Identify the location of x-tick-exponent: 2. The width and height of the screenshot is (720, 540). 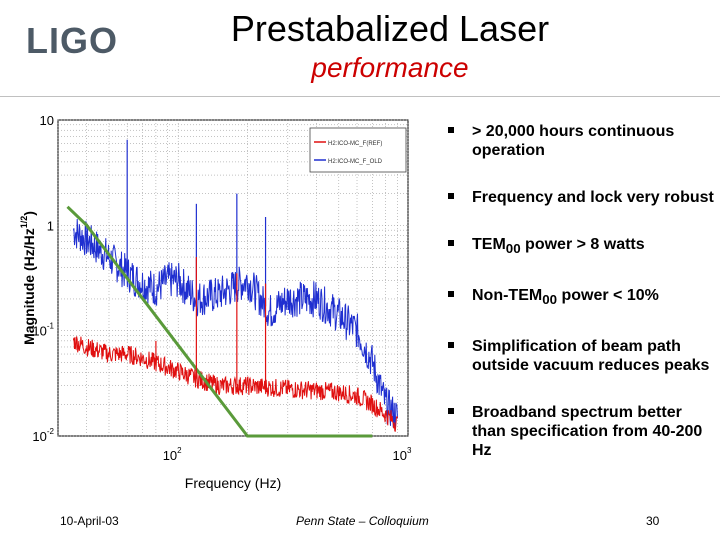
(179, 450).